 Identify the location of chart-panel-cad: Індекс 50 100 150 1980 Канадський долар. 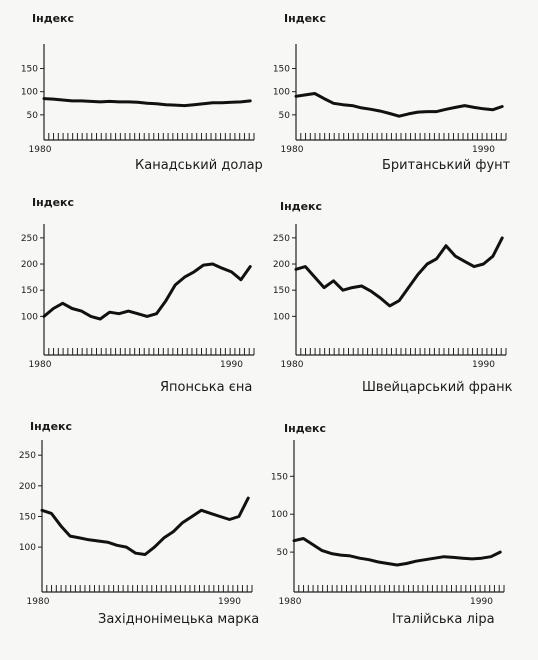
(135, 92).